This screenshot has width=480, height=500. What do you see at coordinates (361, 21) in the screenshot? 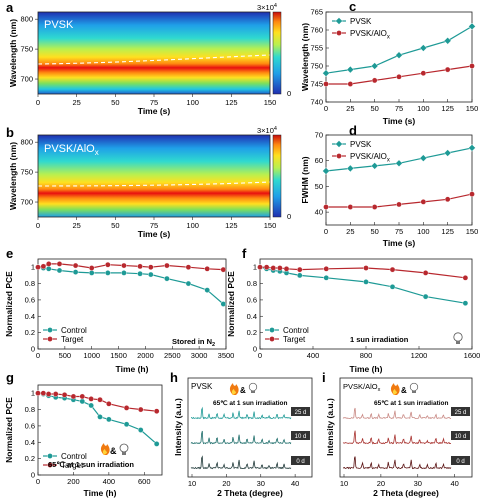
I see `legend-label: PVSK` at bounding box center [361, 21].